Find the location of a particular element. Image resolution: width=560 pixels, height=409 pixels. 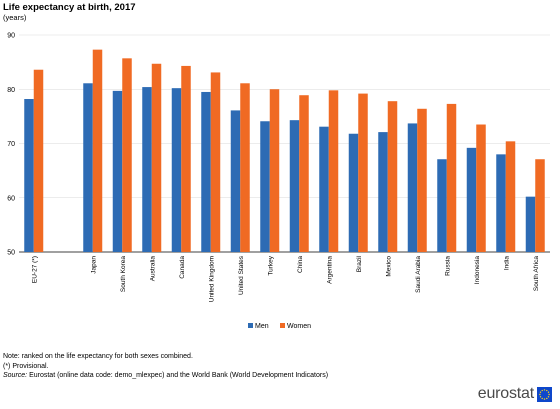

legend-label-men: Men is located at coordinates (262, 326).